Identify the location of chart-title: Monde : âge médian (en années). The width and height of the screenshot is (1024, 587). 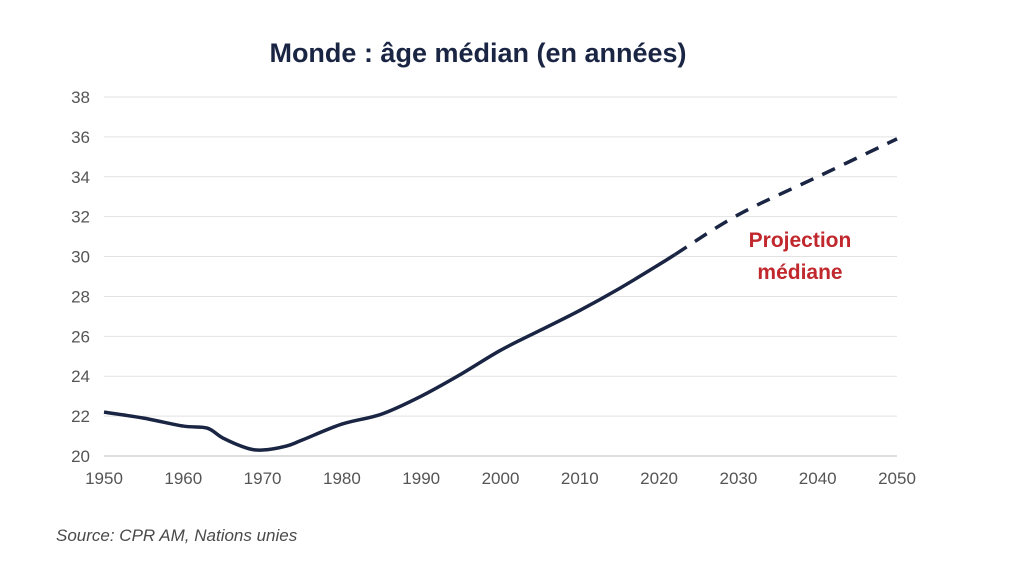
(478, 53).